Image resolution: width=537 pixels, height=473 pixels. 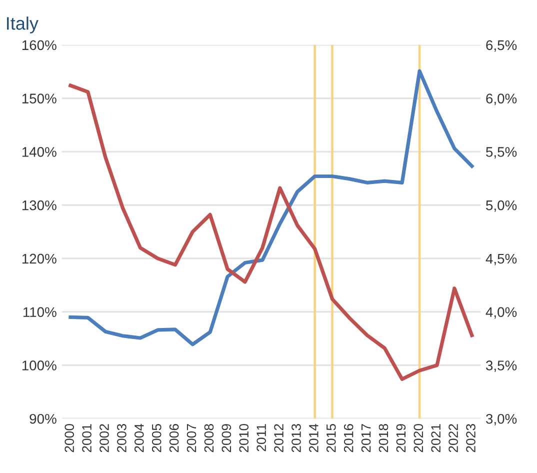 I want to click on x-tick-label: 2001, so click(x=87, y=438).